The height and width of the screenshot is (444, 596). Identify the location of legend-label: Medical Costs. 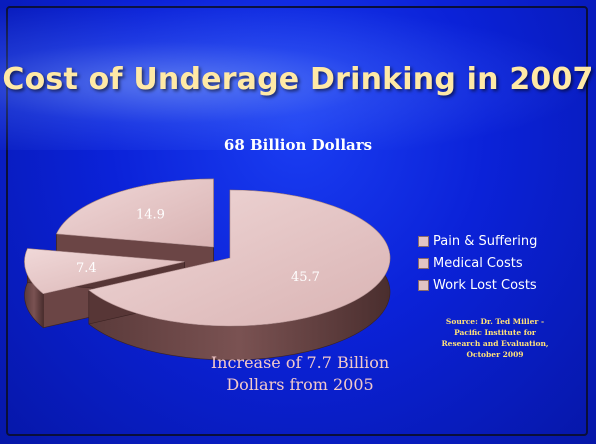
(478, 263).